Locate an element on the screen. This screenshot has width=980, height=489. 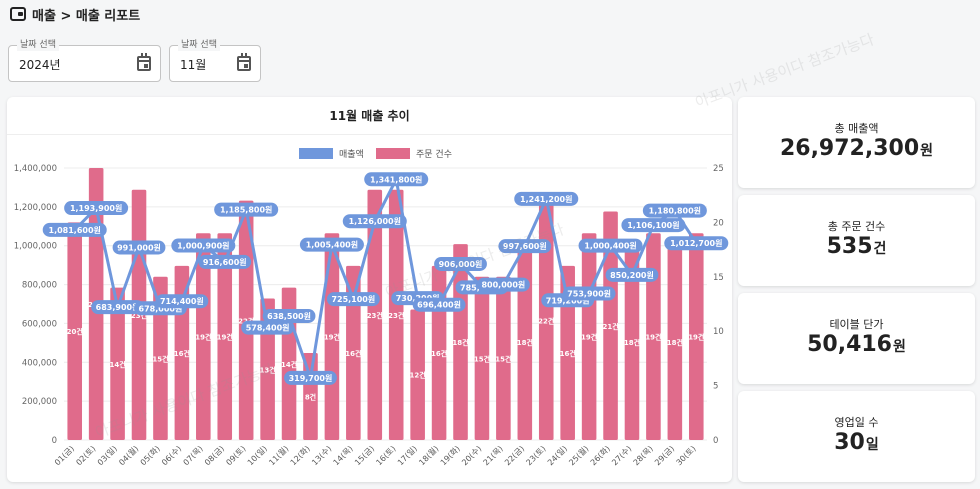
bar-data-label: 21건 is located at coordinates (610, 326).